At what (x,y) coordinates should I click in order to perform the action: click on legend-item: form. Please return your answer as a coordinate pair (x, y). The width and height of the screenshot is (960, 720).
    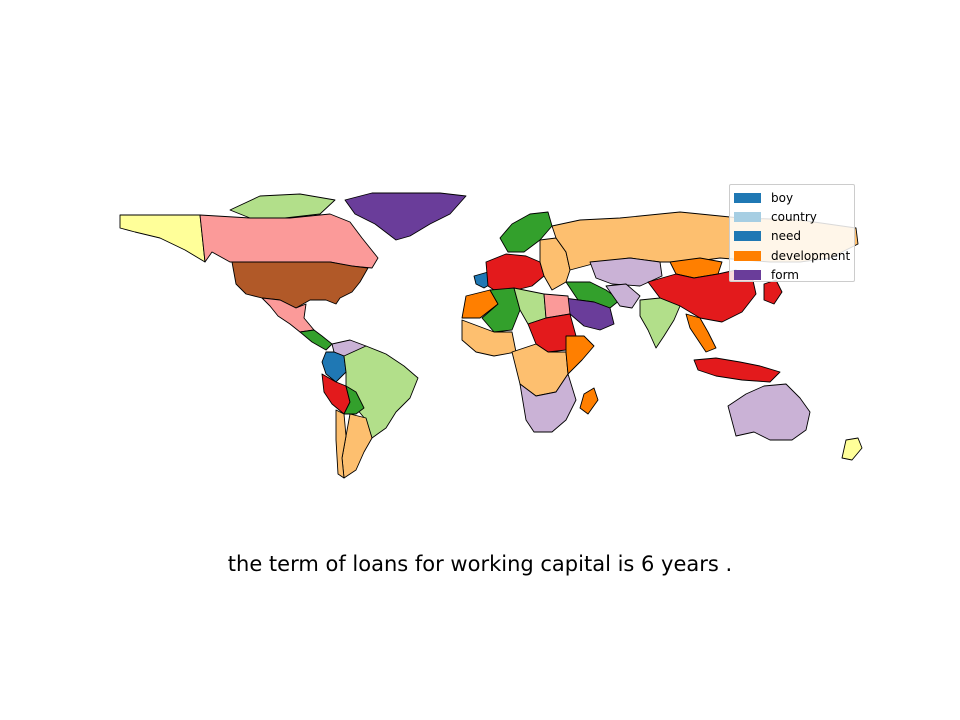
    Looking at the image, I should click on (794, 275).